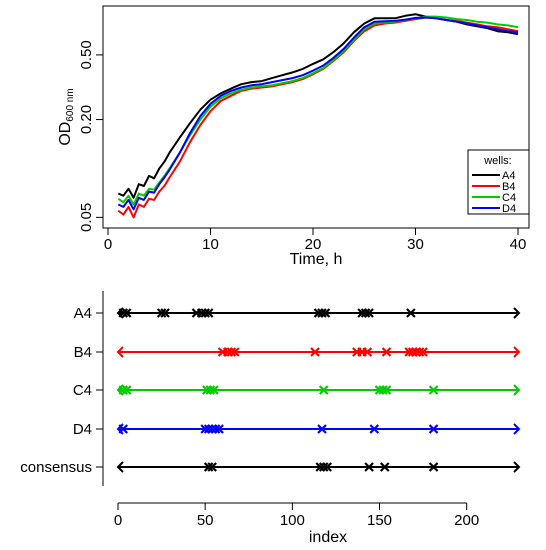 The image size is (546, 550). What do you see at coordinates (56, 467) in the screenshot?
I see `row-label-consensus: consensus` at bounding box center [56, 467].